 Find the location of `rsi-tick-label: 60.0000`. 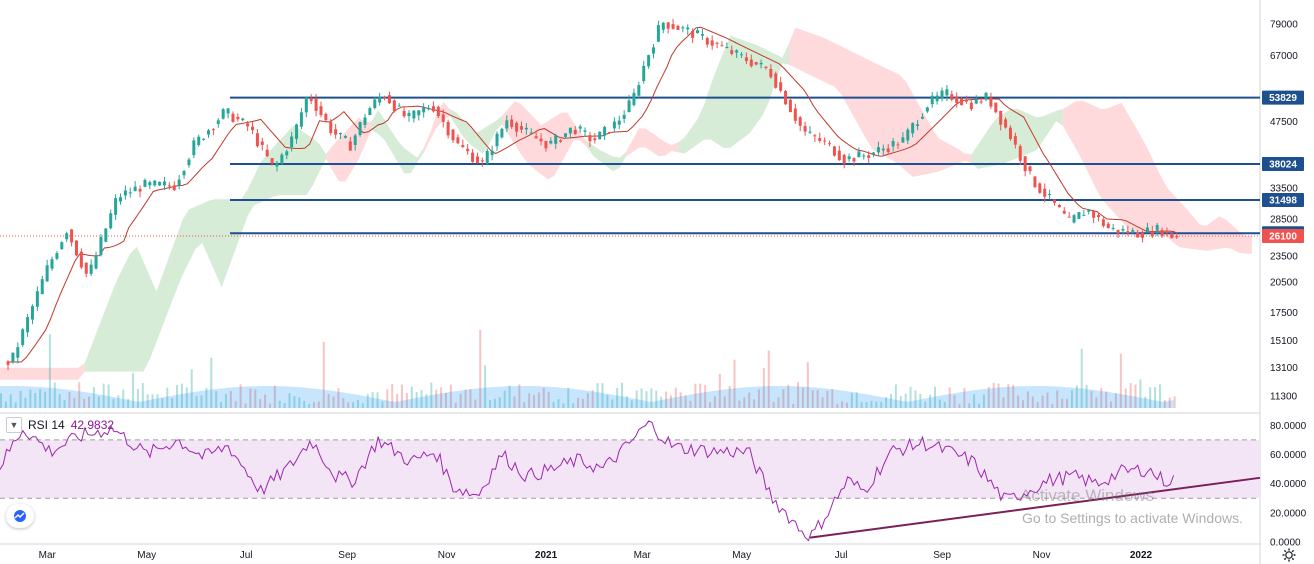

rsi-tick-label: 60.0000 is located at coordinates (1288, 455).